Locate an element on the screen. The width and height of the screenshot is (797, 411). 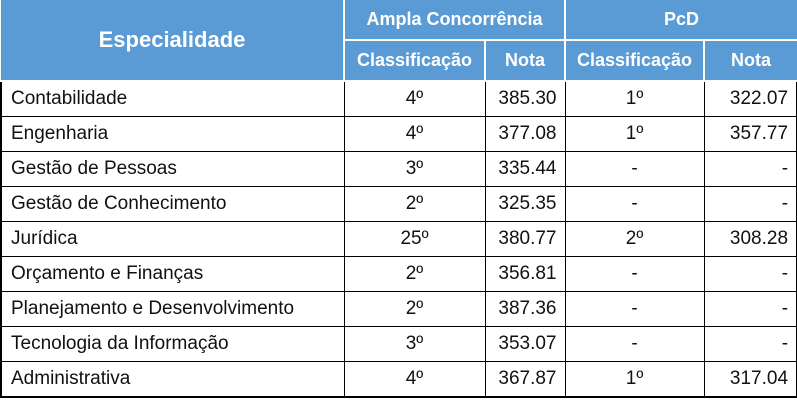
cell-especialidade: Engenharia is located at coordinates (172, 134).